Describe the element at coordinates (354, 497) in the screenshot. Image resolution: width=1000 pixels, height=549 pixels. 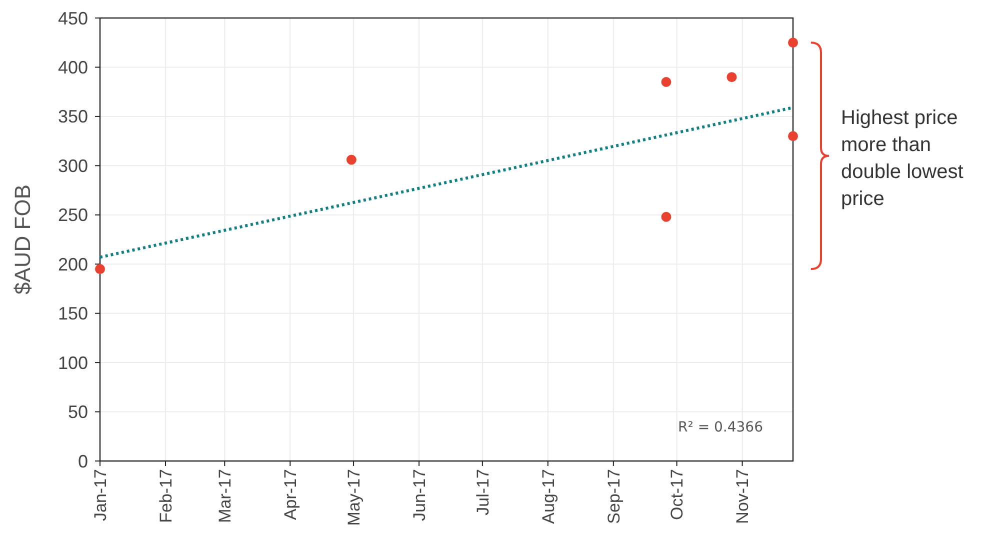
I see `x-tick-label: May-17` at that location.